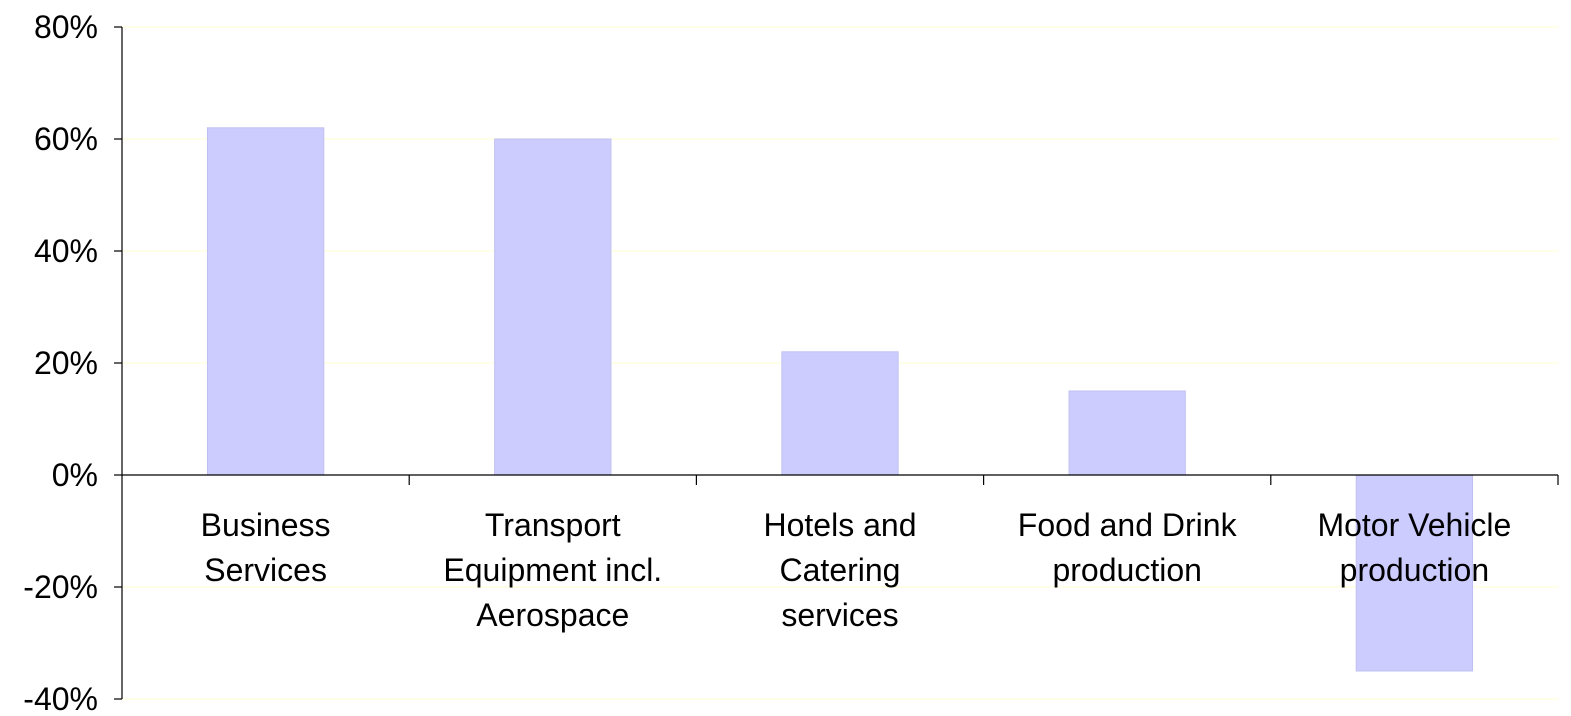  I want to click on x-category-label-line: Hotels and, so click(840, 525).